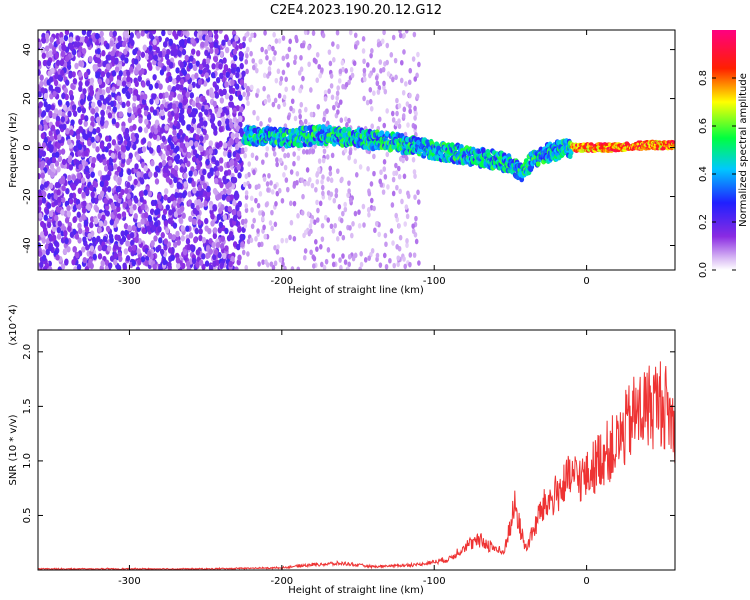 This screenshot has height=600, width=750. I want to click on spectrogram-signal, so click(382, 133).